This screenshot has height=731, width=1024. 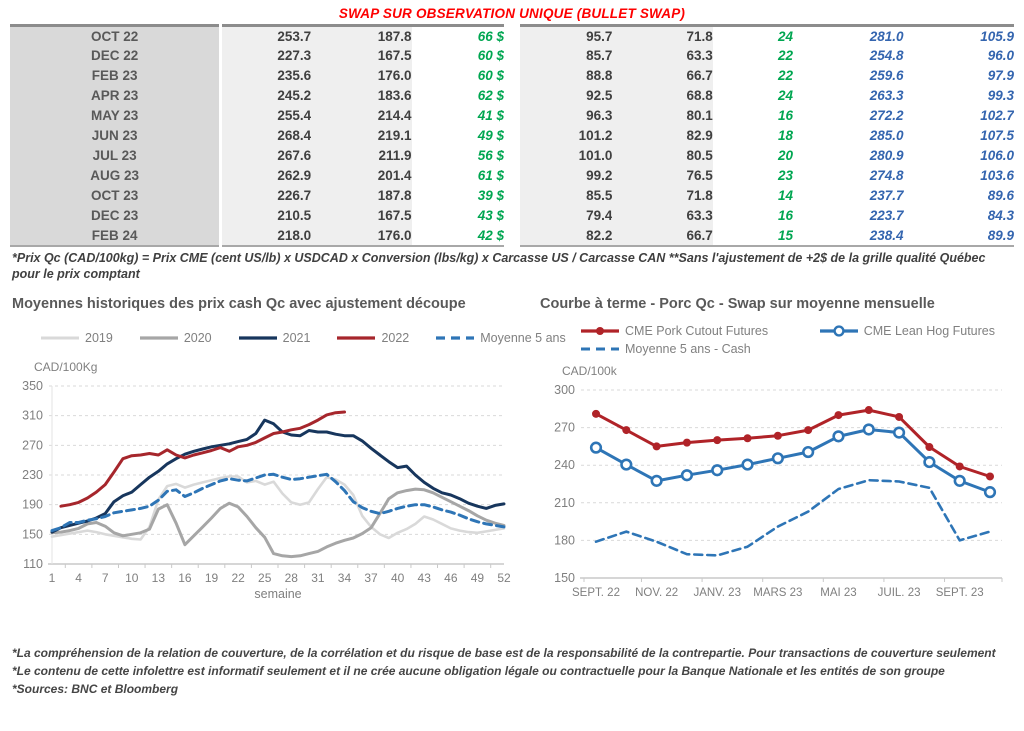 What do you see at coordinates (662, 235) in the screenshot?
I see `cell-price-us-cash: 66.7` at bounding box center [662, 235].